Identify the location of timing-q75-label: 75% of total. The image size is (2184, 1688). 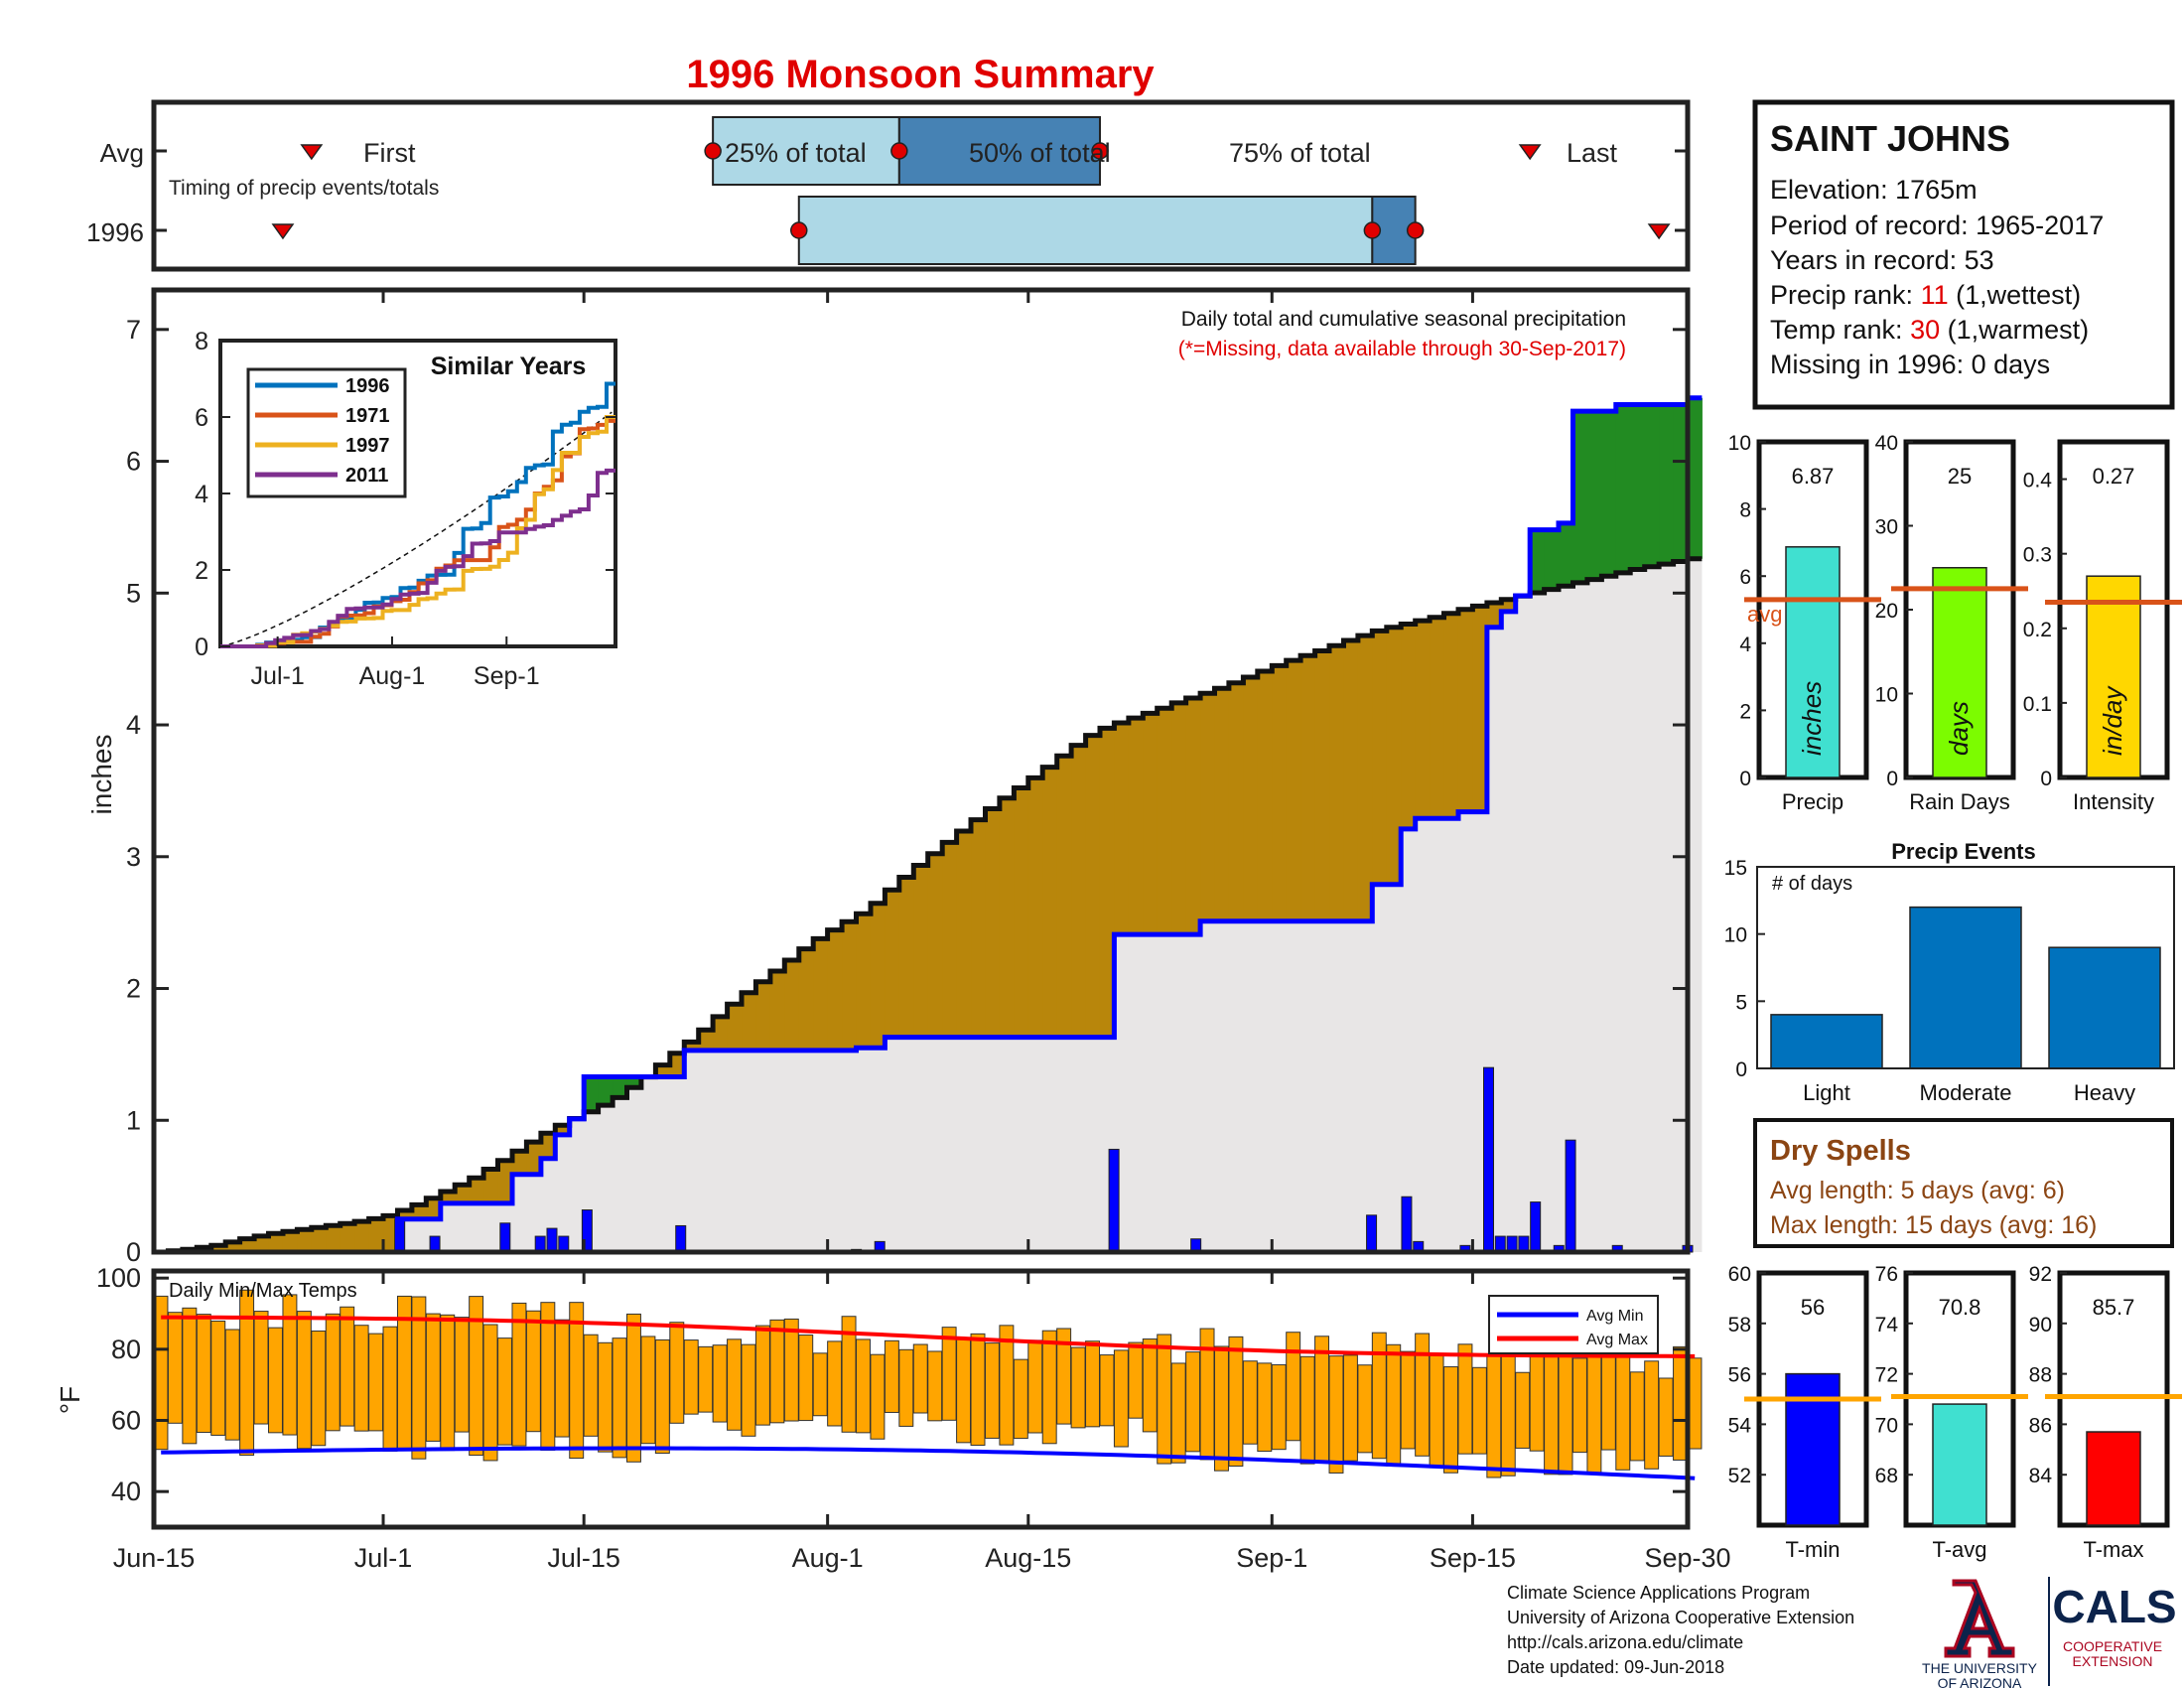
(1300, 153).